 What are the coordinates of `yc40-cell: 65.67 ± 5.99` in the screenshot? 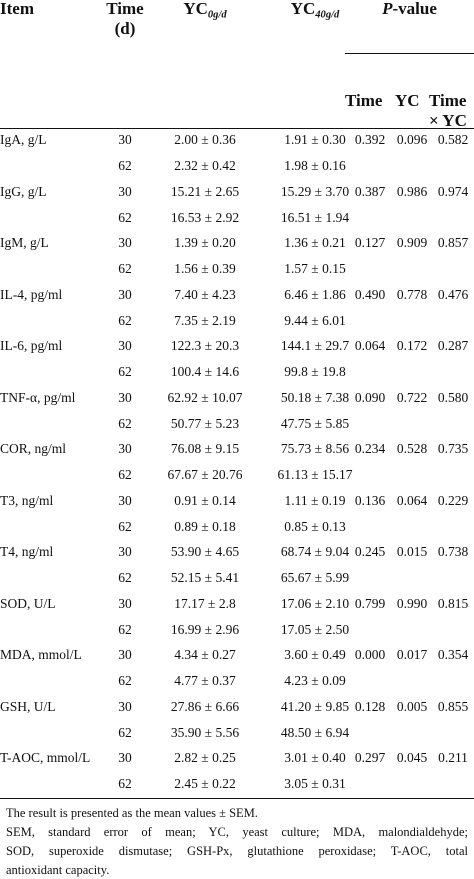 It's located at (315, 577).